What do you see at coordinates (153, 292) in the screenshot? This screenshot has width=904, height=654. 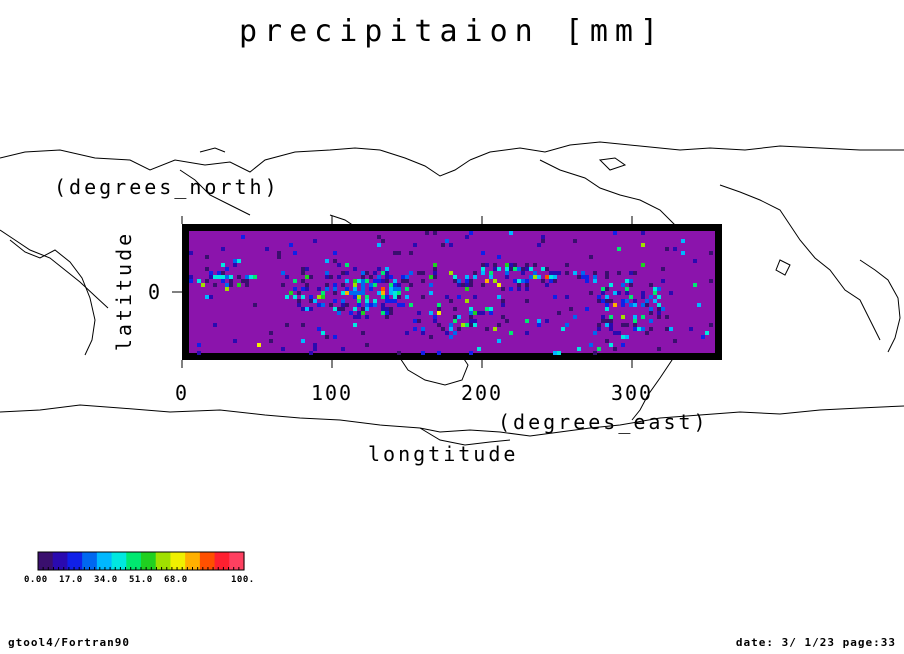 I see `y-tick-label: 0` at bounding box center [153, 292].